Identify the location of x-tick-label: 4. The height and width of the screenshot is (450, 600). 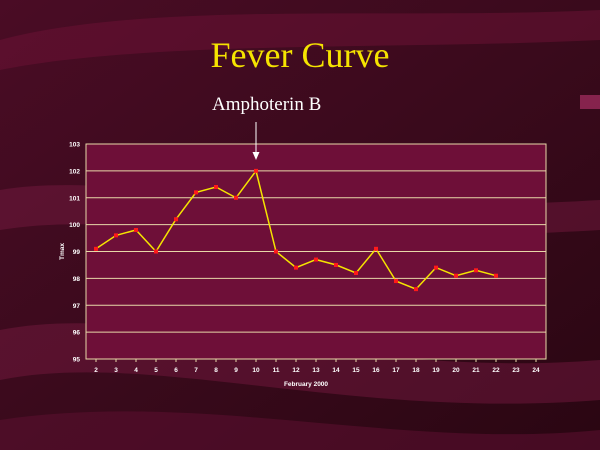
(136, 370).